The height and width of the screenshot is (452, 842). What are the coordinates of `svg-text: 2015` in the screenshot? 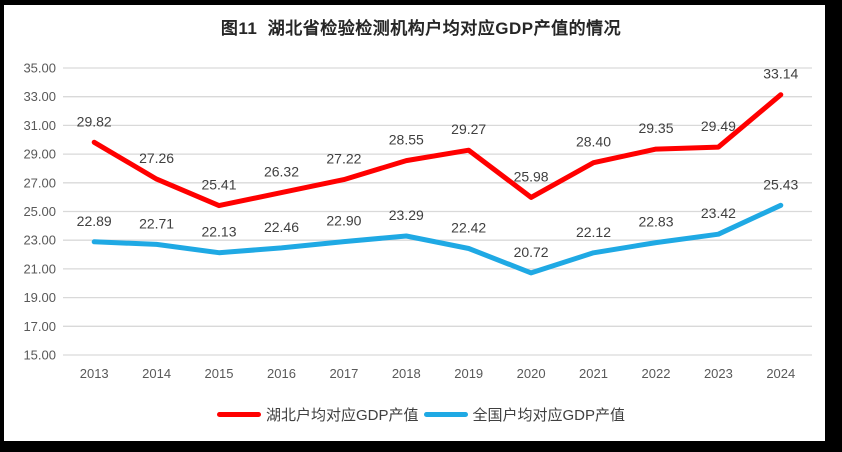 It's located at (219, 373).